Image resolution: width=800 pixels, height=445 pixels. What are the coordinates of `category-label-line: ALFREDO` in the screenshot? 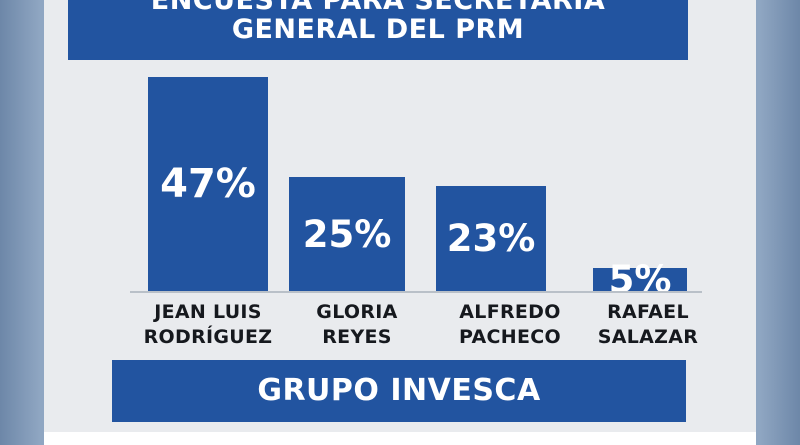 It's located at (510, 312).